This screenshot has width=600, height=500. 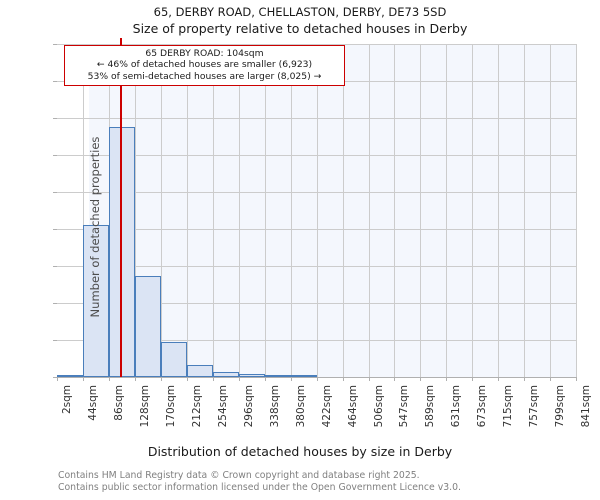 I want to click on x-tick-label: 422sqm, so click(x=326, y=406).